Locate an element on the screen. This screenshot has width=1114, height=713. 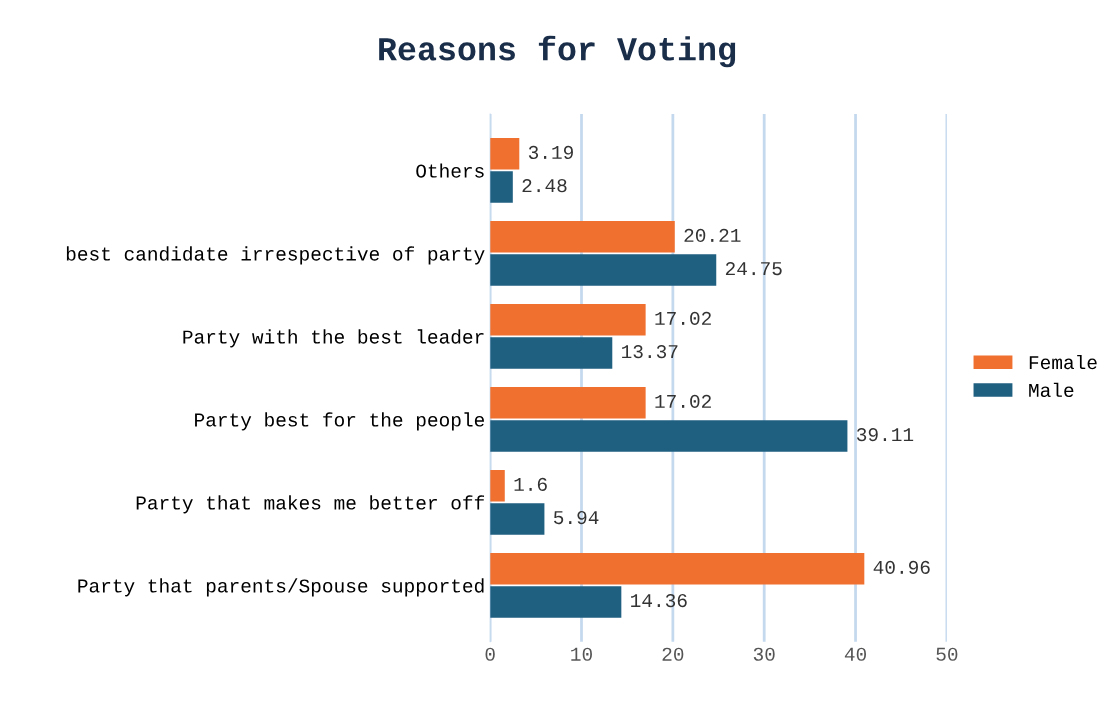
legend-label: Female is located at coordinates (1063, 362).